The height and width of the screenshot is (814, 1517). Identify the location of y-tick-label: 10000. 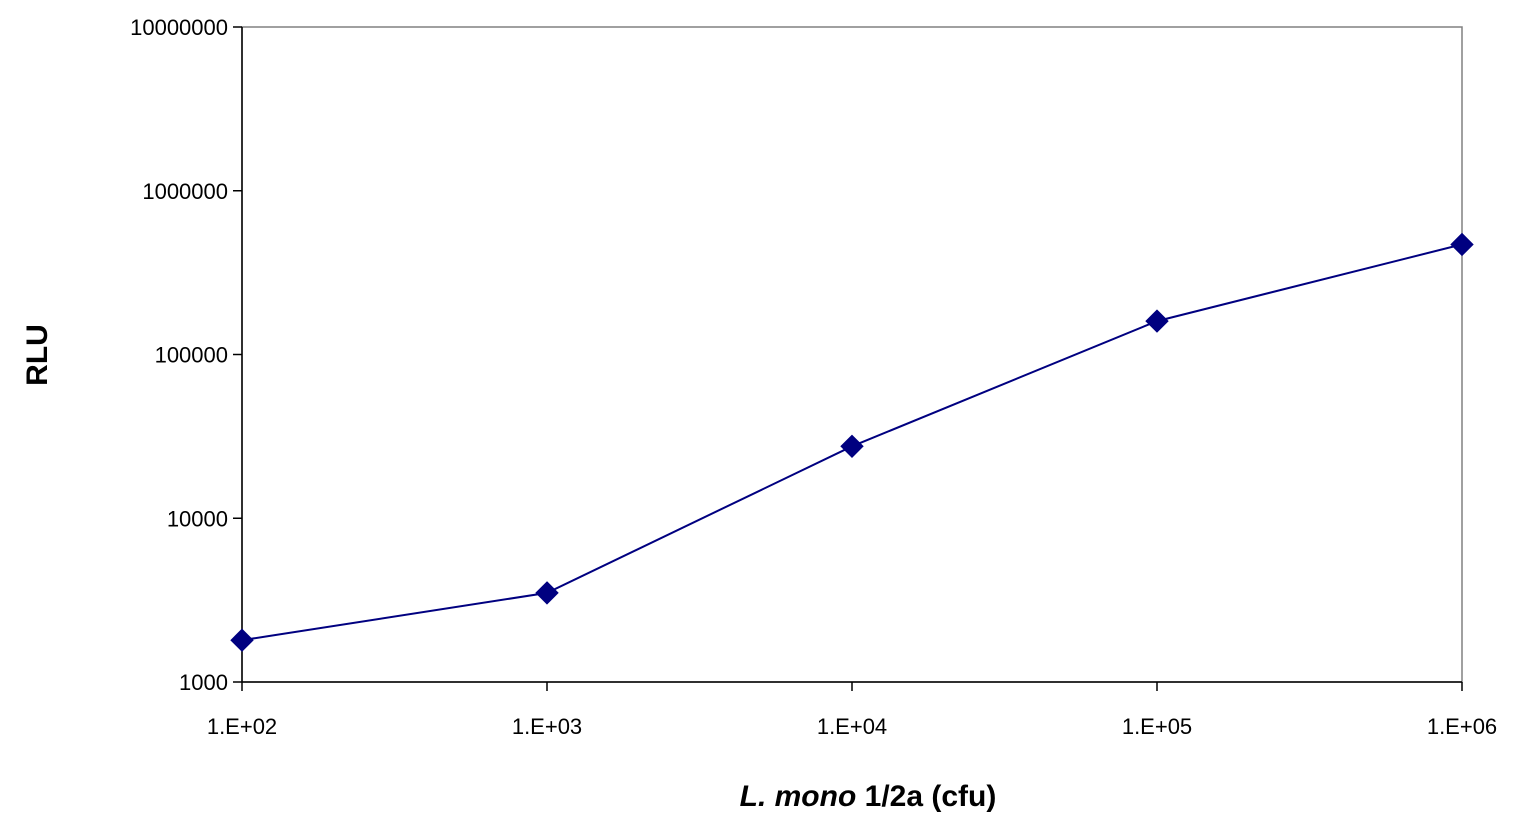
(197, 518).